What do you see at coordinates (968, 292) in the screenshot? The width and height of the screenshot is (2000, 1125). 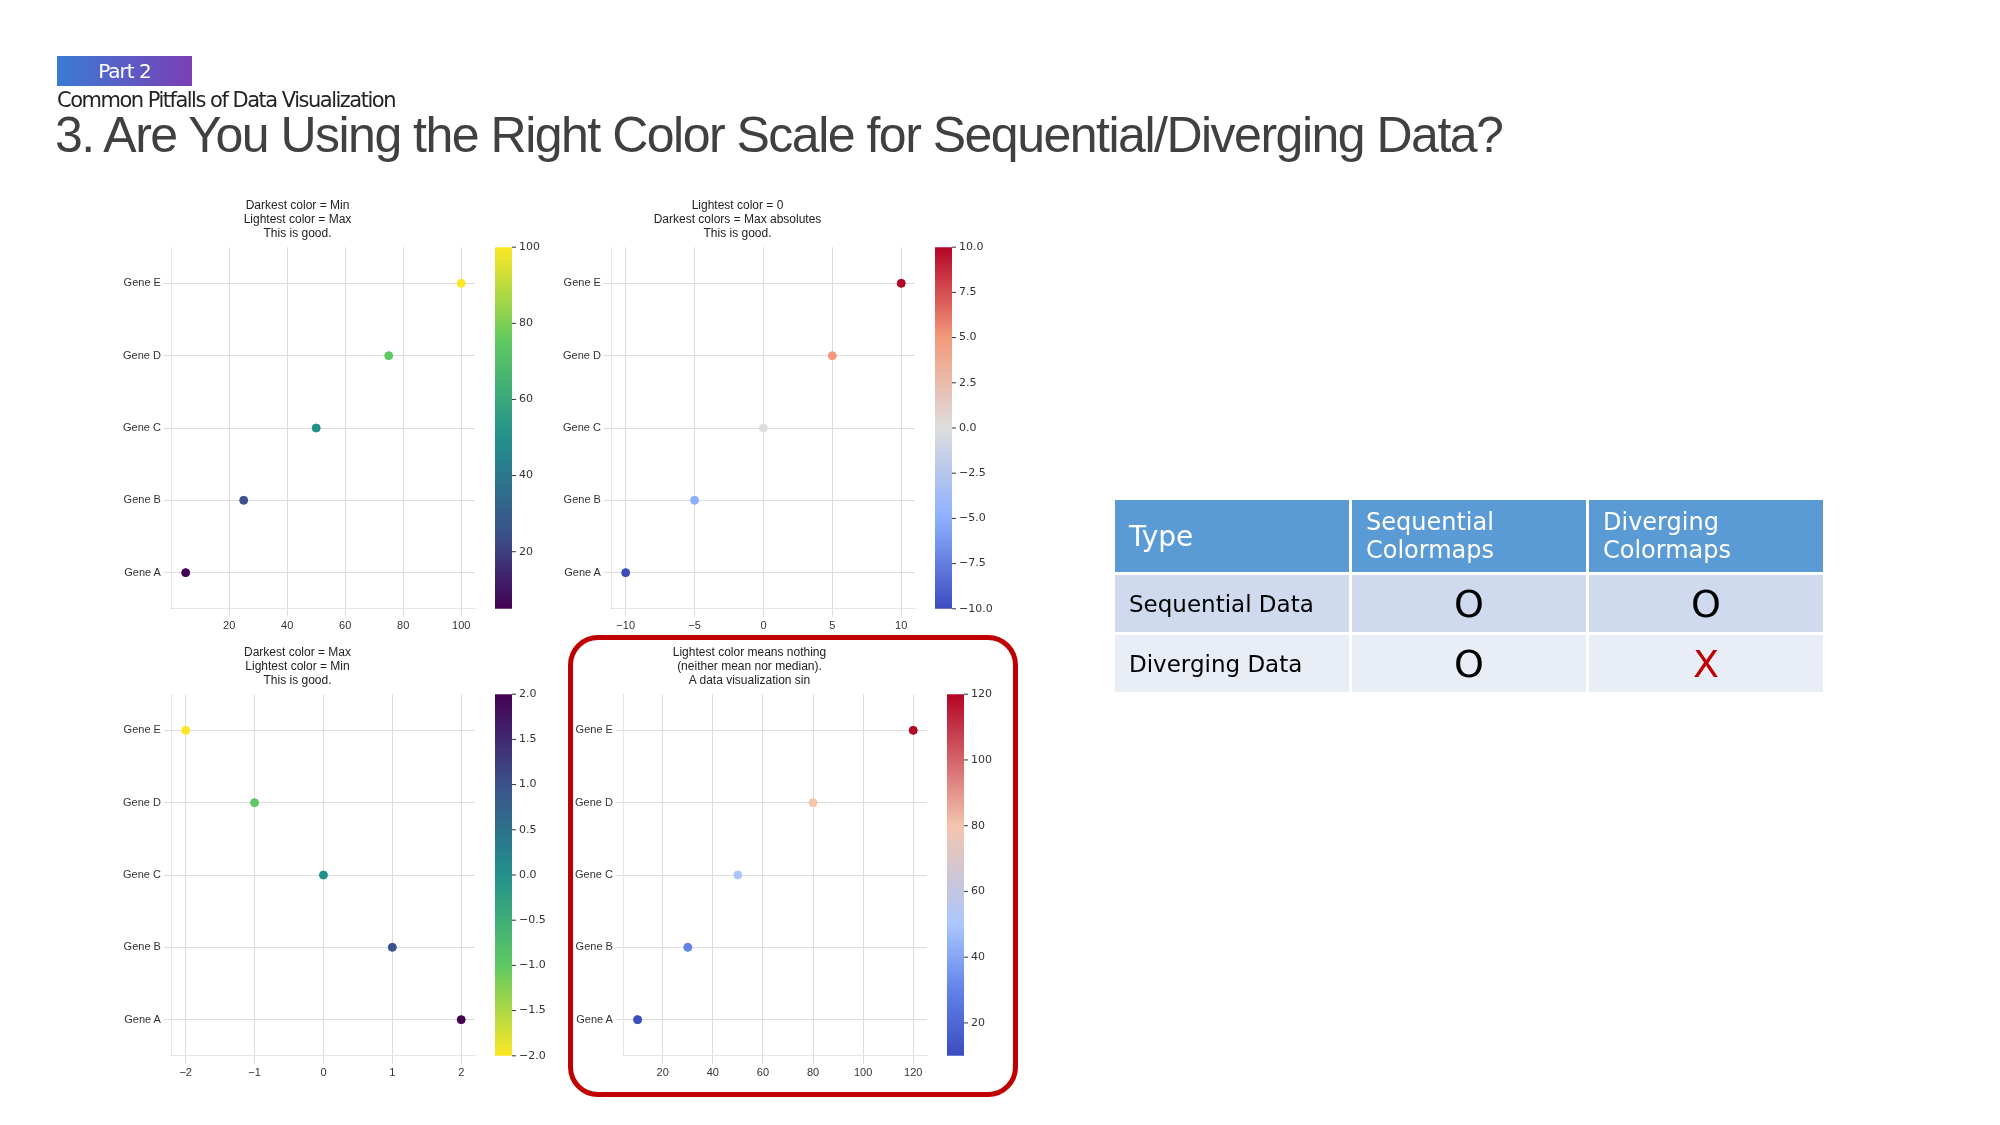 I see `color-bar-label: 7.5` at bounding box center [968, 292].